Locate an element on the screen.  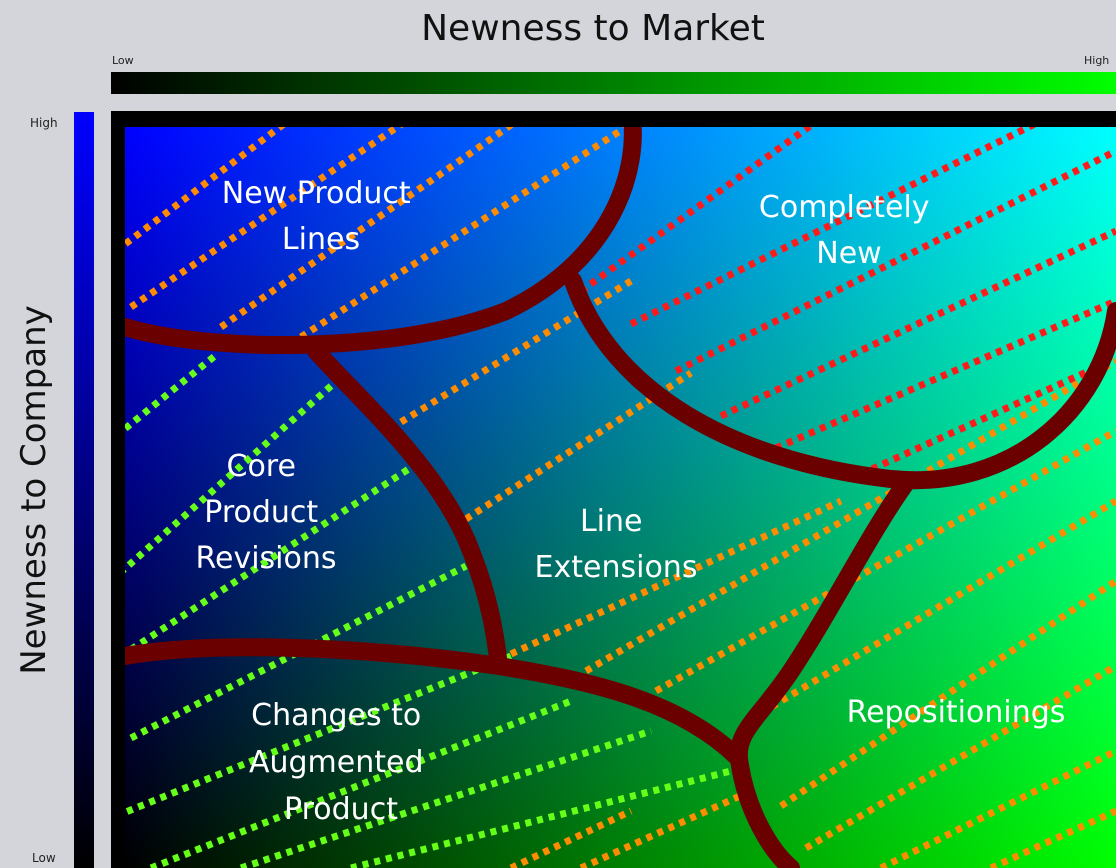
company-newness-gradient-bar is located at coordinates (84, 490).